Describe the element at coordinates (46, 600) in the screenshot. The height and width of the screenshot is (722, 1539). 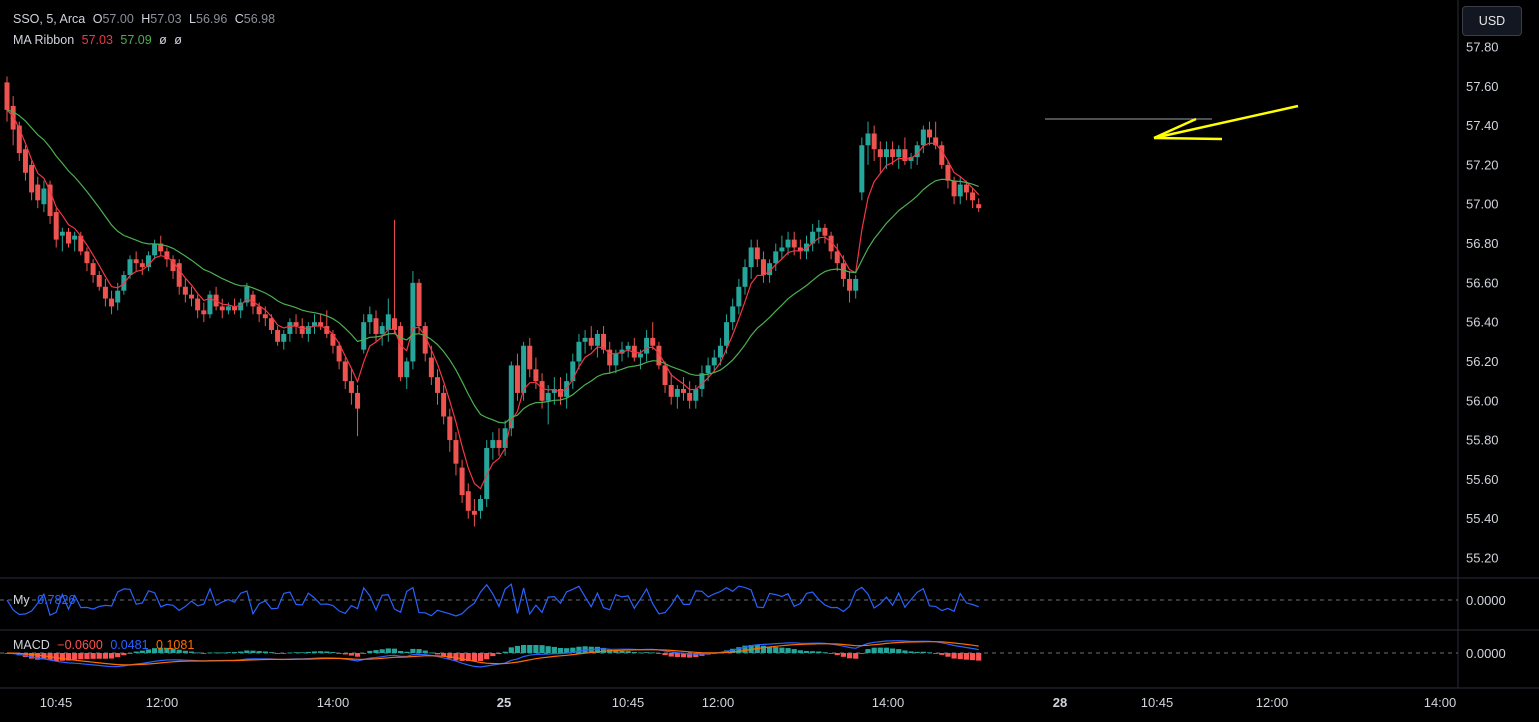
I see `my-indicator-legend: My 0.7826` at that location.